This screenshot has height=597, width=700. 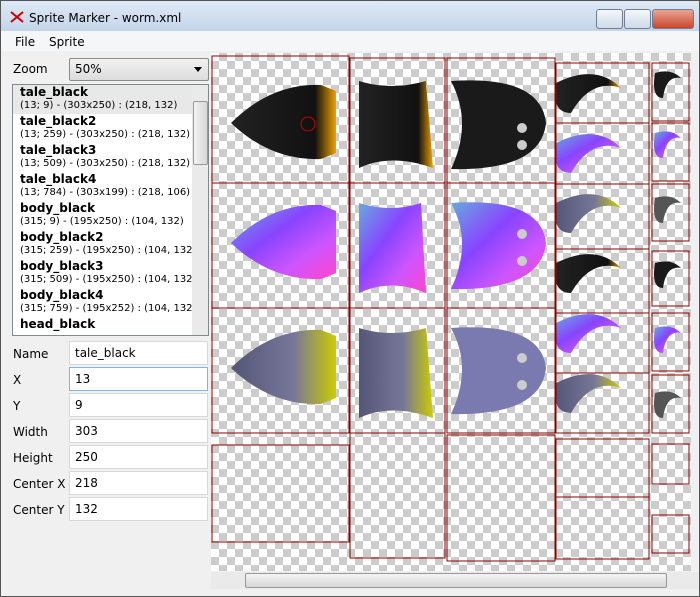 I want to click on field-input: 9, so click(x=138, y=405).